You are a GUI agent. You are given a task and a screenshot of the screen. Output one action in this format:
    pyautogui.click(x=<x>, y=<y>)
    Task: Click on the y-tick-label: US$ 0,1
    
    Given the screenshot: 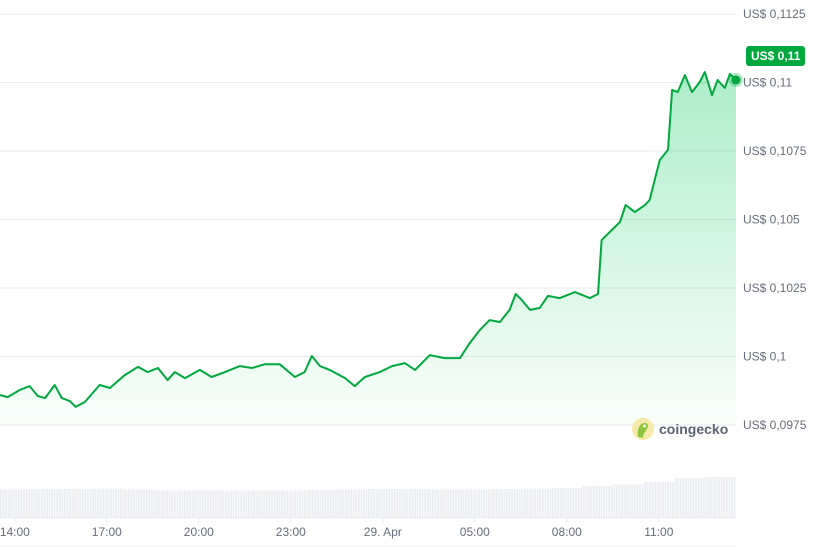 What is the action you would take?
    pyautogui.click(x=765, y=357)
    